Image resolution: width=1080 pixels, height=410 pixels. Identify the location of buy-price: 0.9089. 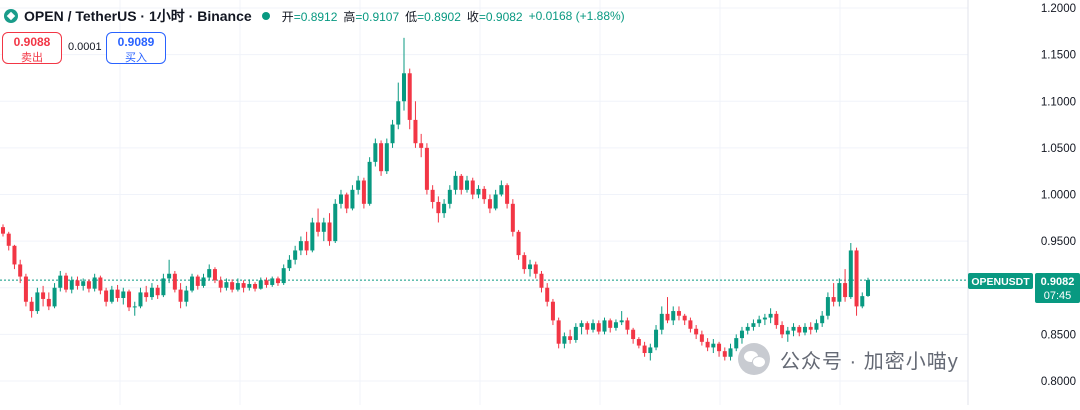
(136, 42).